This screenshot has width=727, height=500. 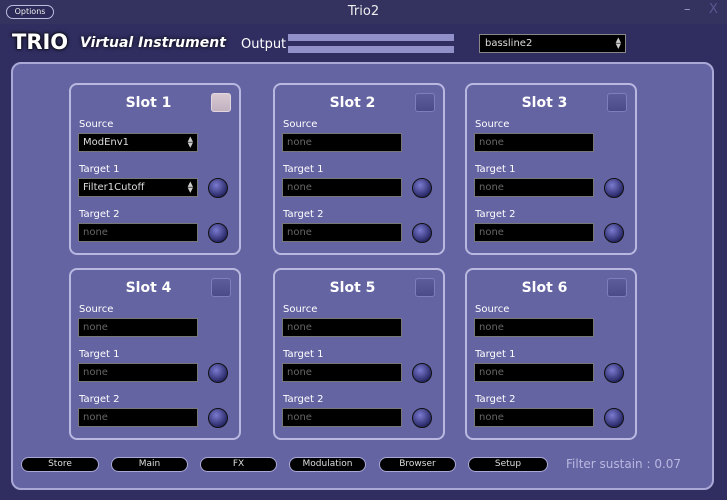 I want to click on target1-select: Filter1Cutoff ▲ ▼, so click(x=138, y=187).